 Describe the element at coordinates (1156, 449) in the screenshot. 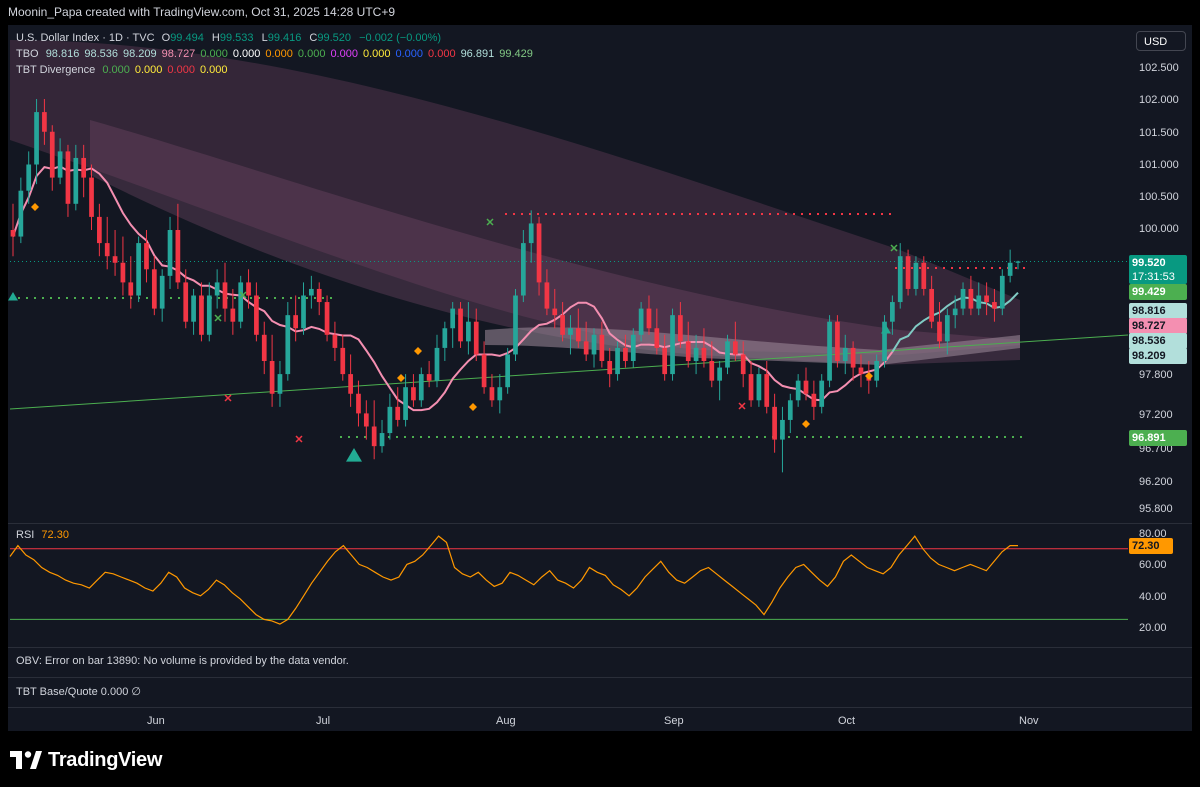

I see `price-tick-label: 96.700` at that location.